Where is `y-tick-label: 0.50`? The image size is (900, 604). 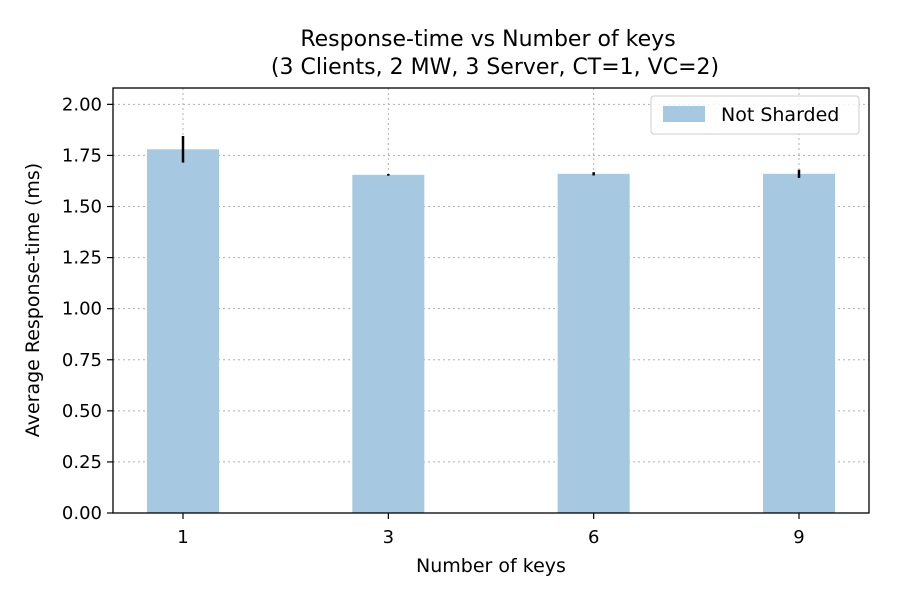
y-tick-label: 0.50 is located at coordinates (82, 411).